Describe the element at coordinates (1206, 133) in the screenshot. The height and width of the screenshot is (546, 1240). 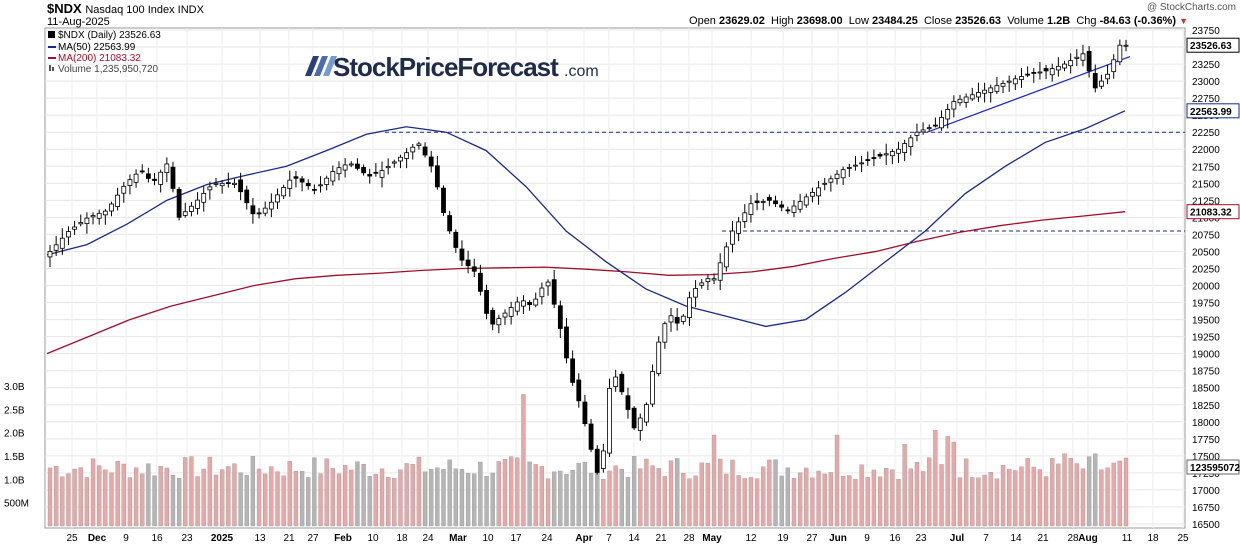
I see `y-tick-label: 22250` at that location.